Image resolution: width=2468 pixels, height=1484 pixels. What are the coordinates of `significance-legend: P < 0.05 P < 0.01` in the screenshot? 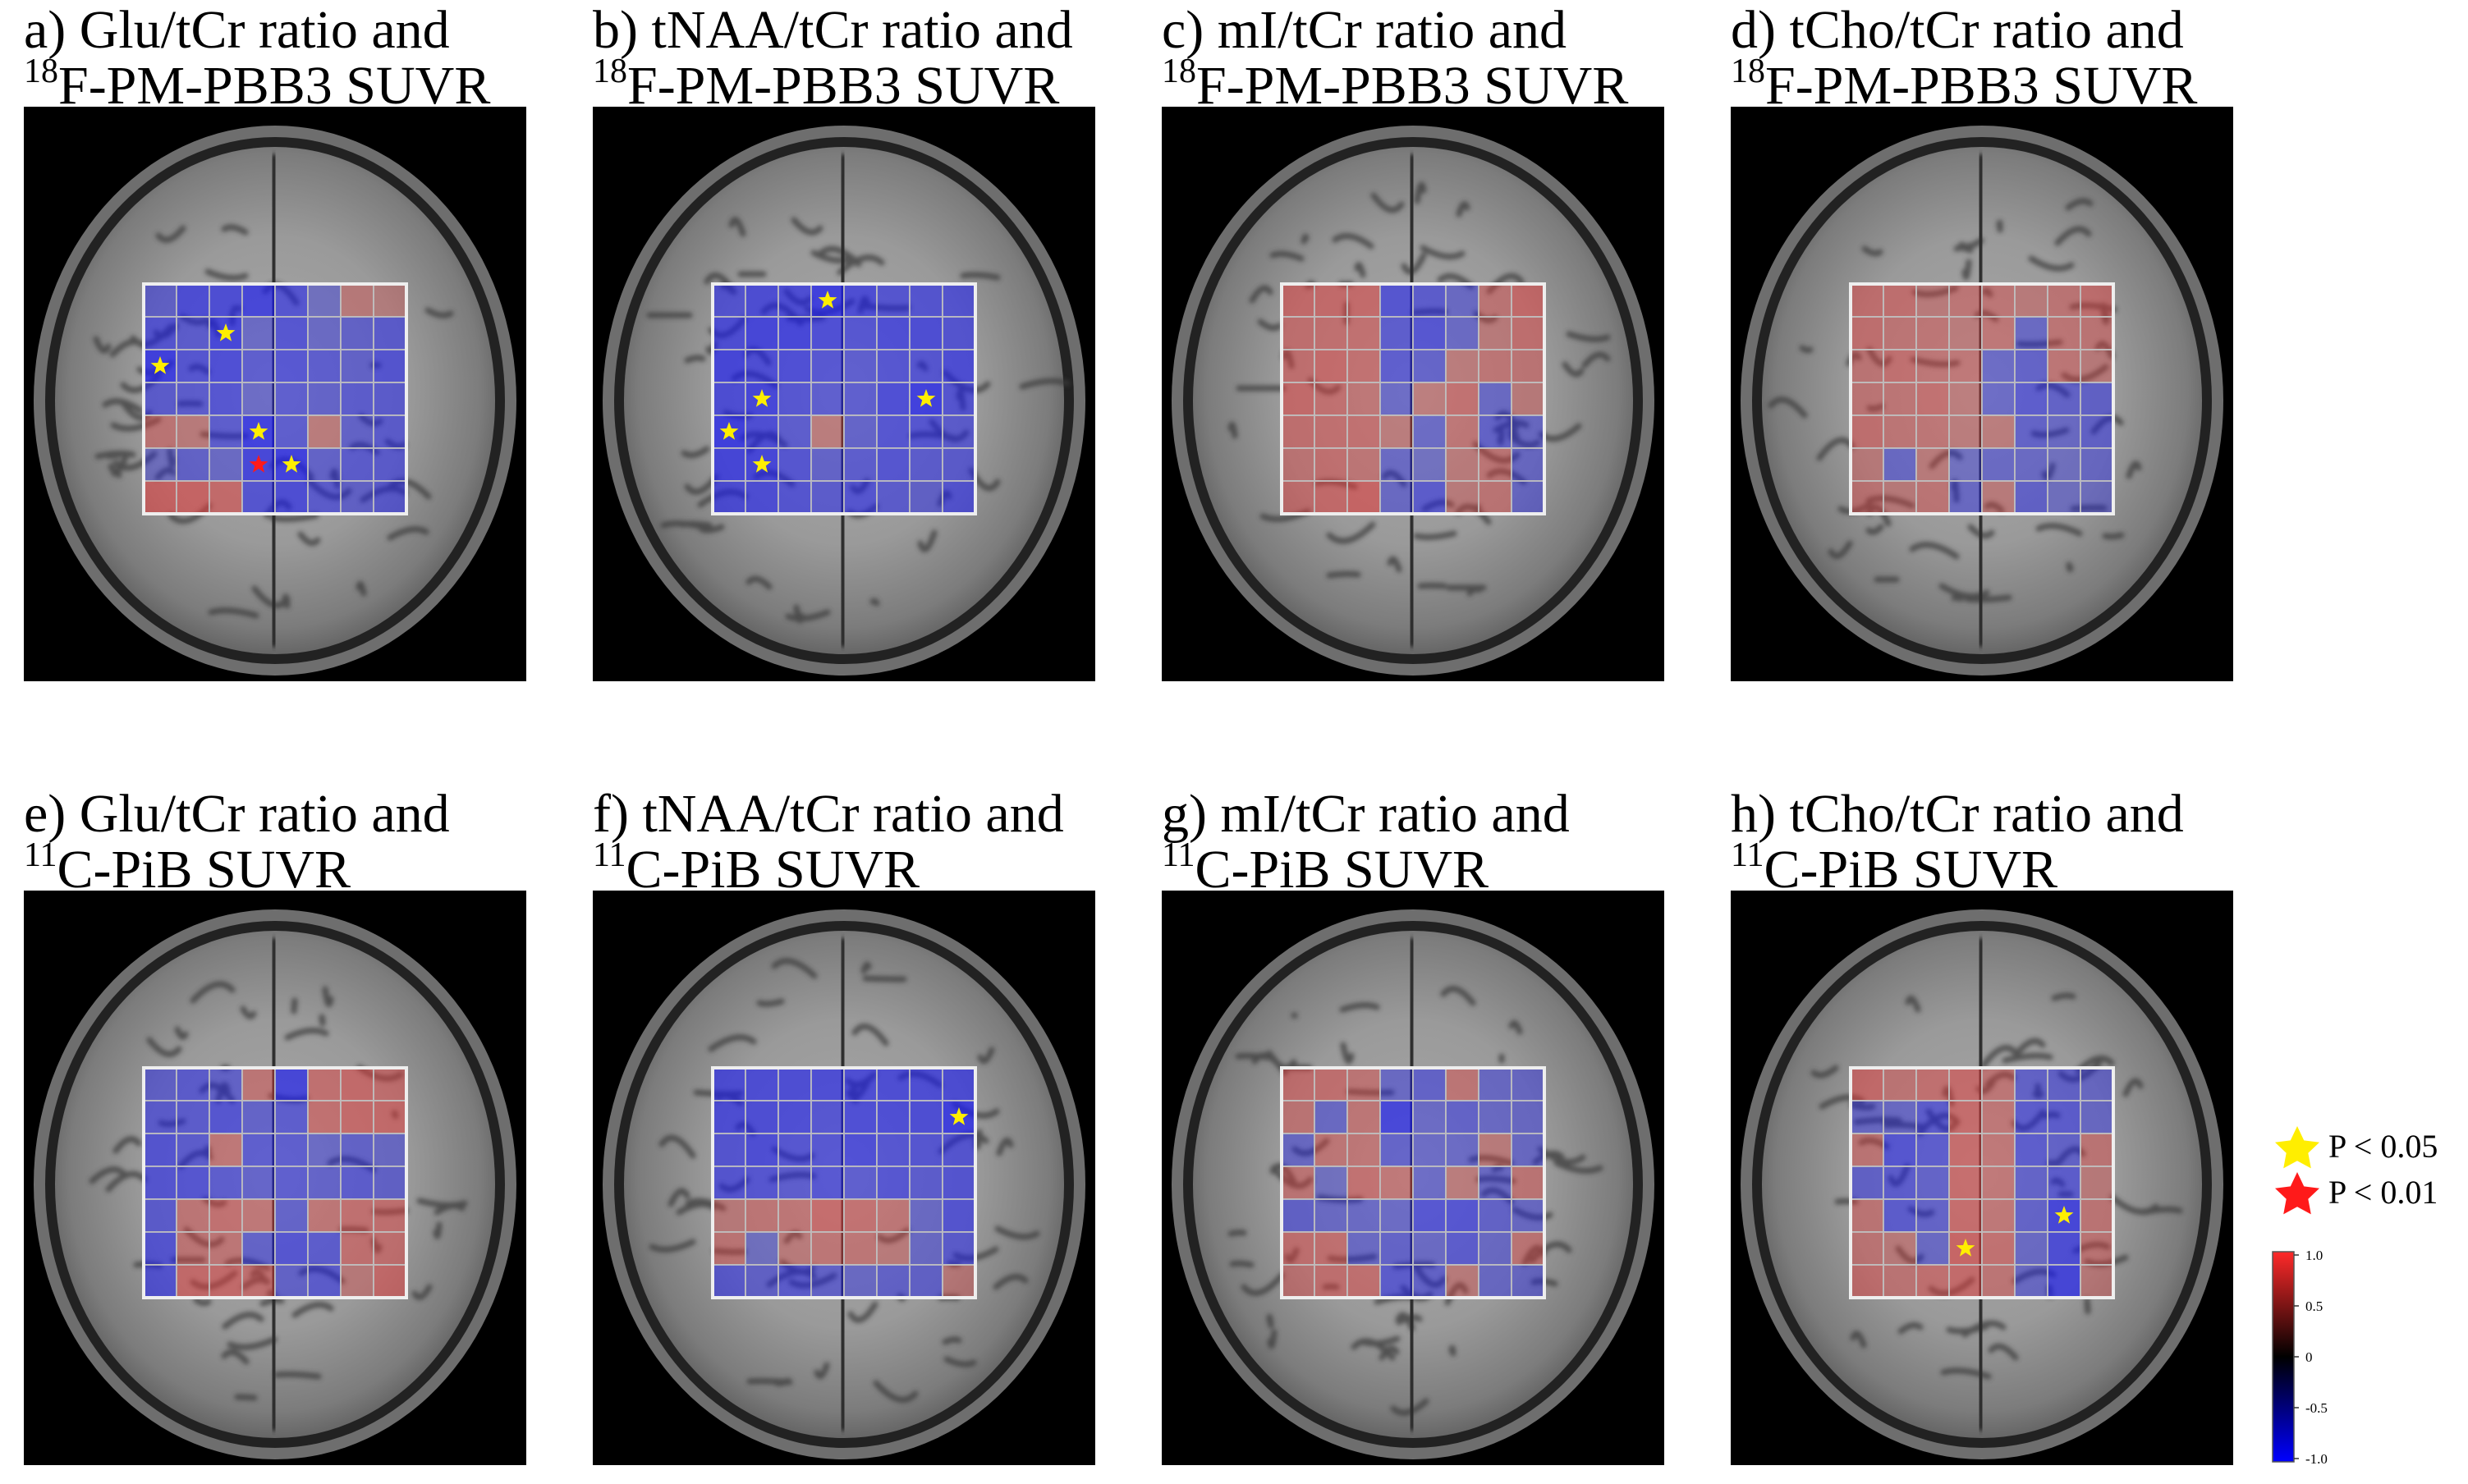 It's located at (2356, 1170).